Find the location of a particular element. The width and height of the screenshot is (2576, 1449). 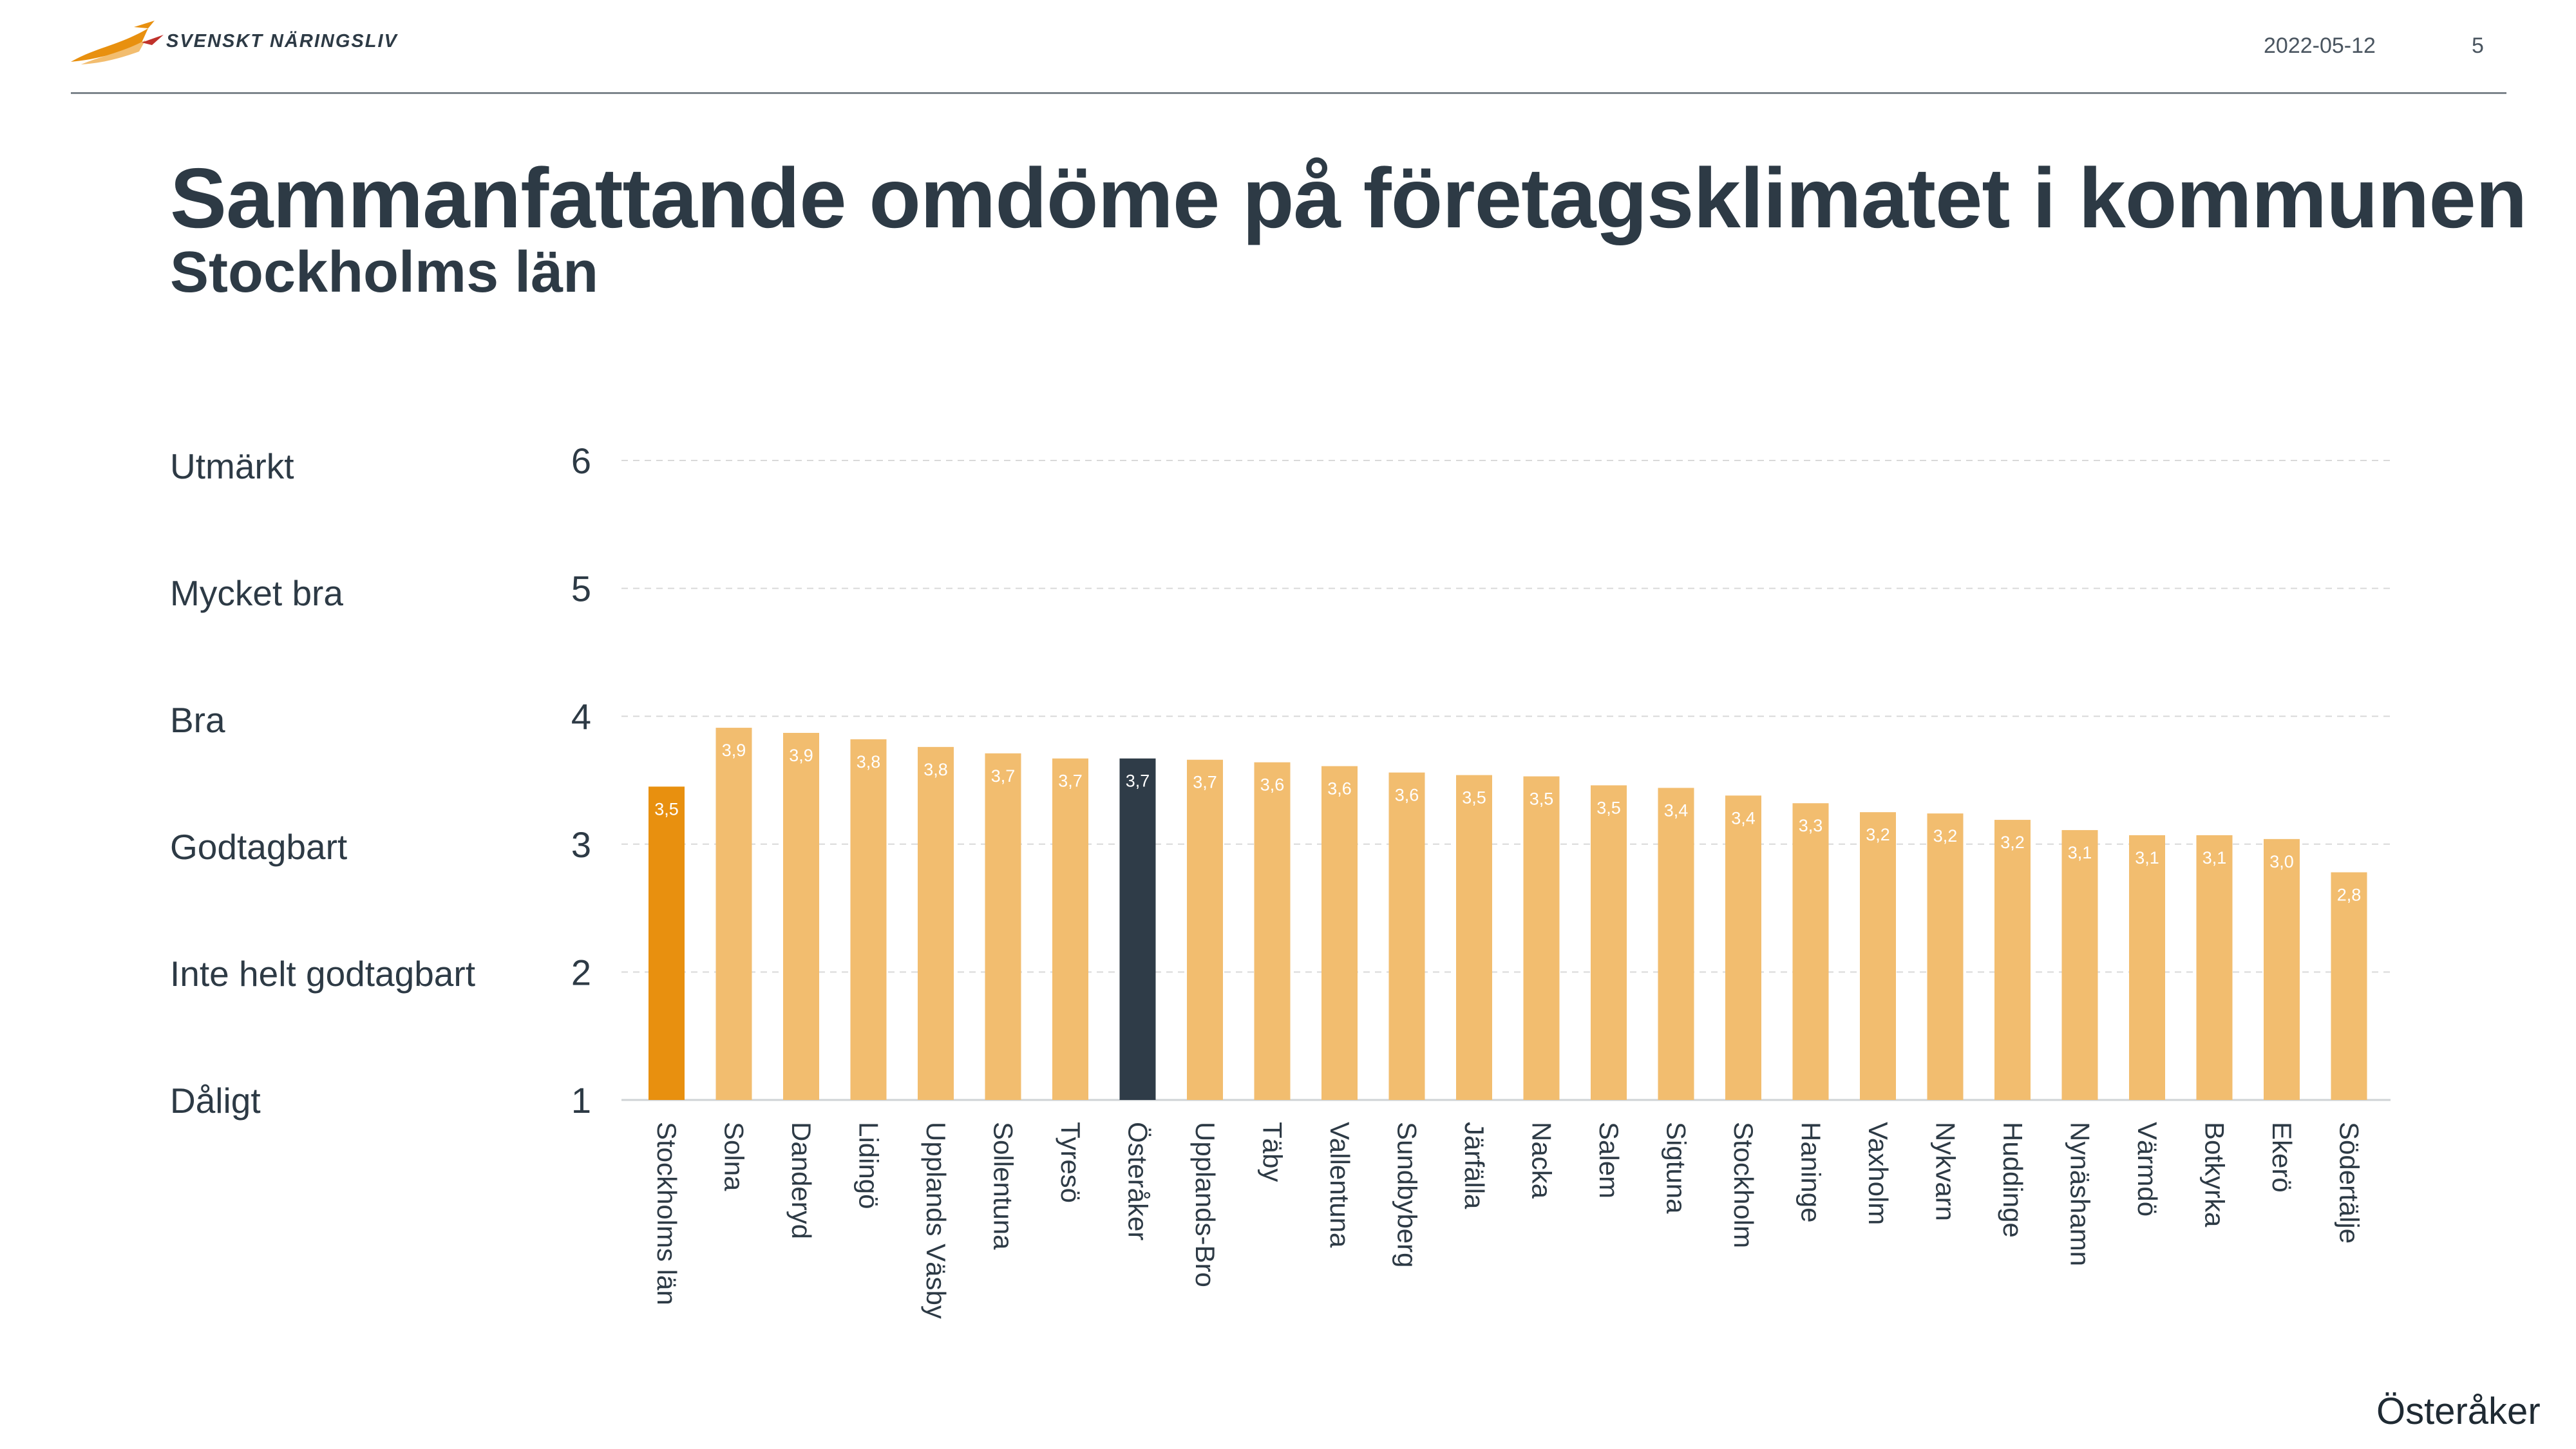

x-category-label: Haninge is located at coordinates (1811, 1172).